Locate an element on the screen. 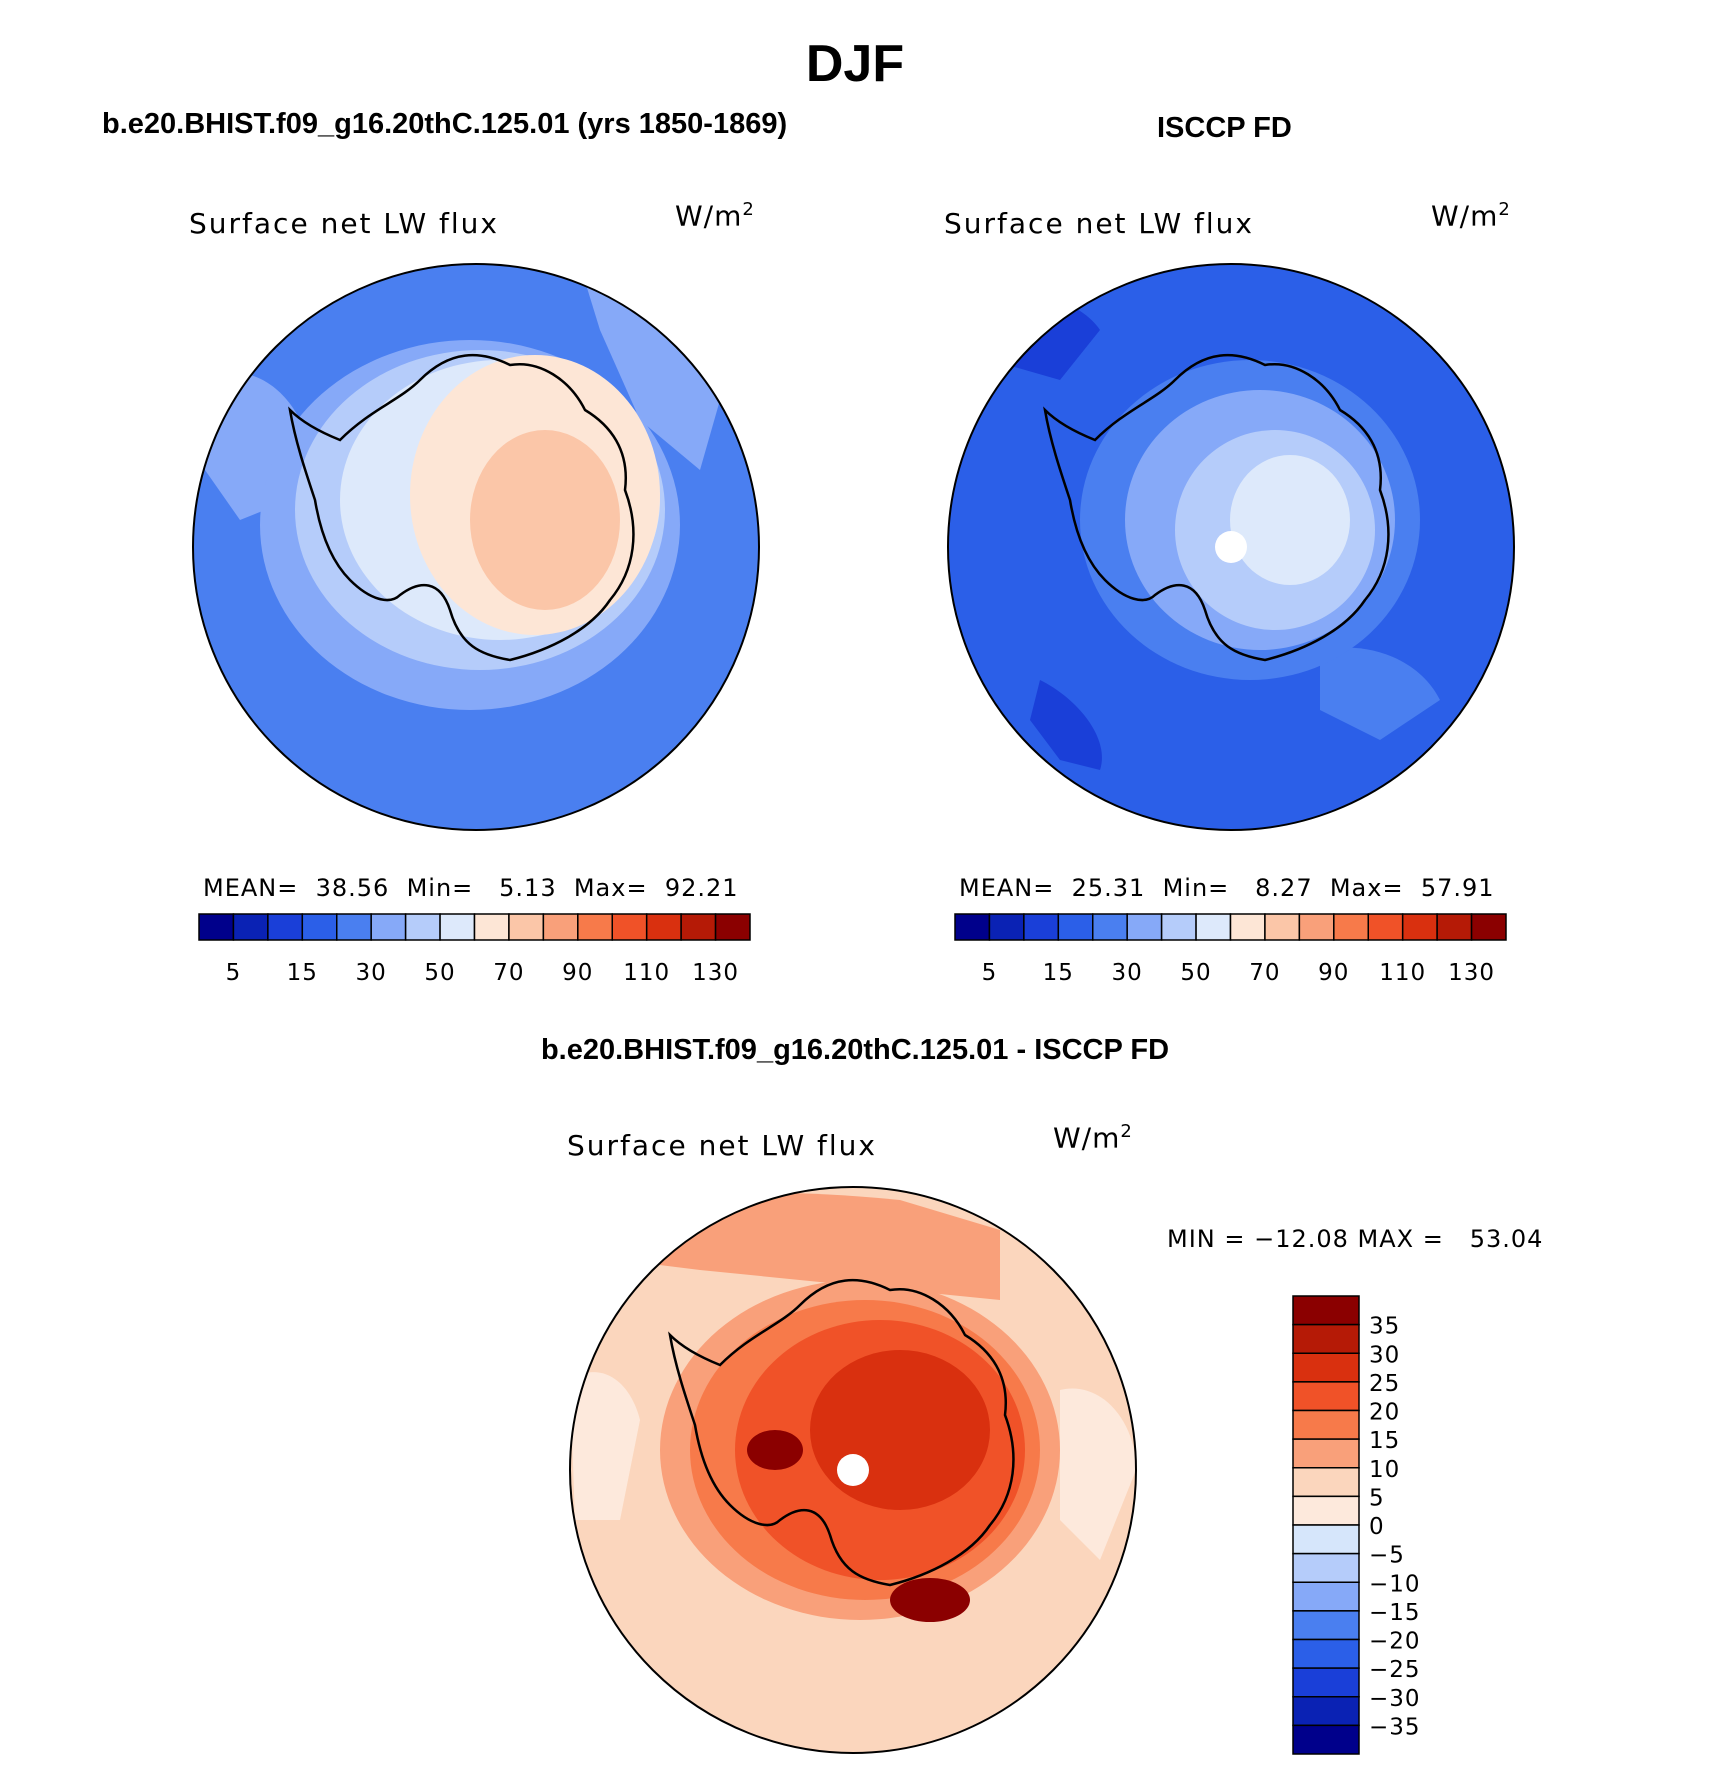  colorbar-tick-label: −35 is located at coordinates (1395, 1727).